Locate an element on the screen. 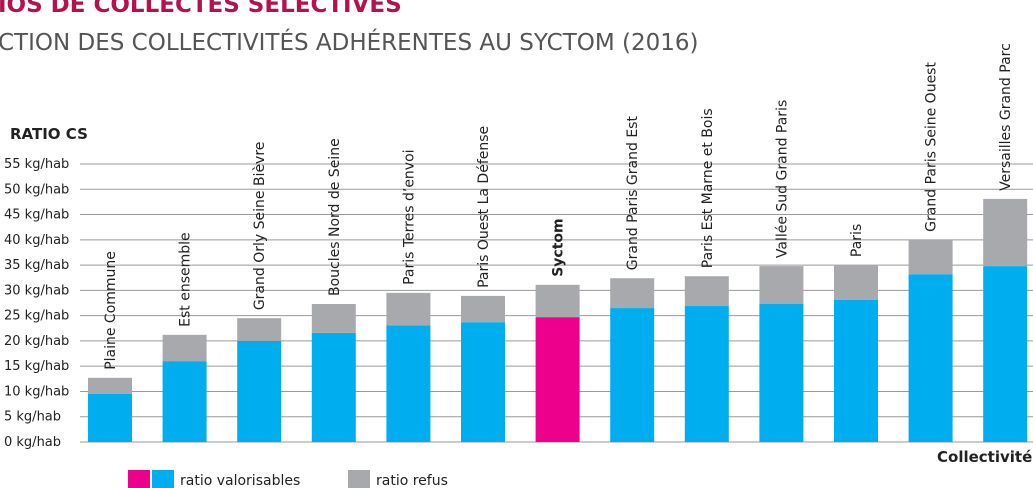  category-label: Vallée Sud Grand Paris is located at coordinates (782, 179).